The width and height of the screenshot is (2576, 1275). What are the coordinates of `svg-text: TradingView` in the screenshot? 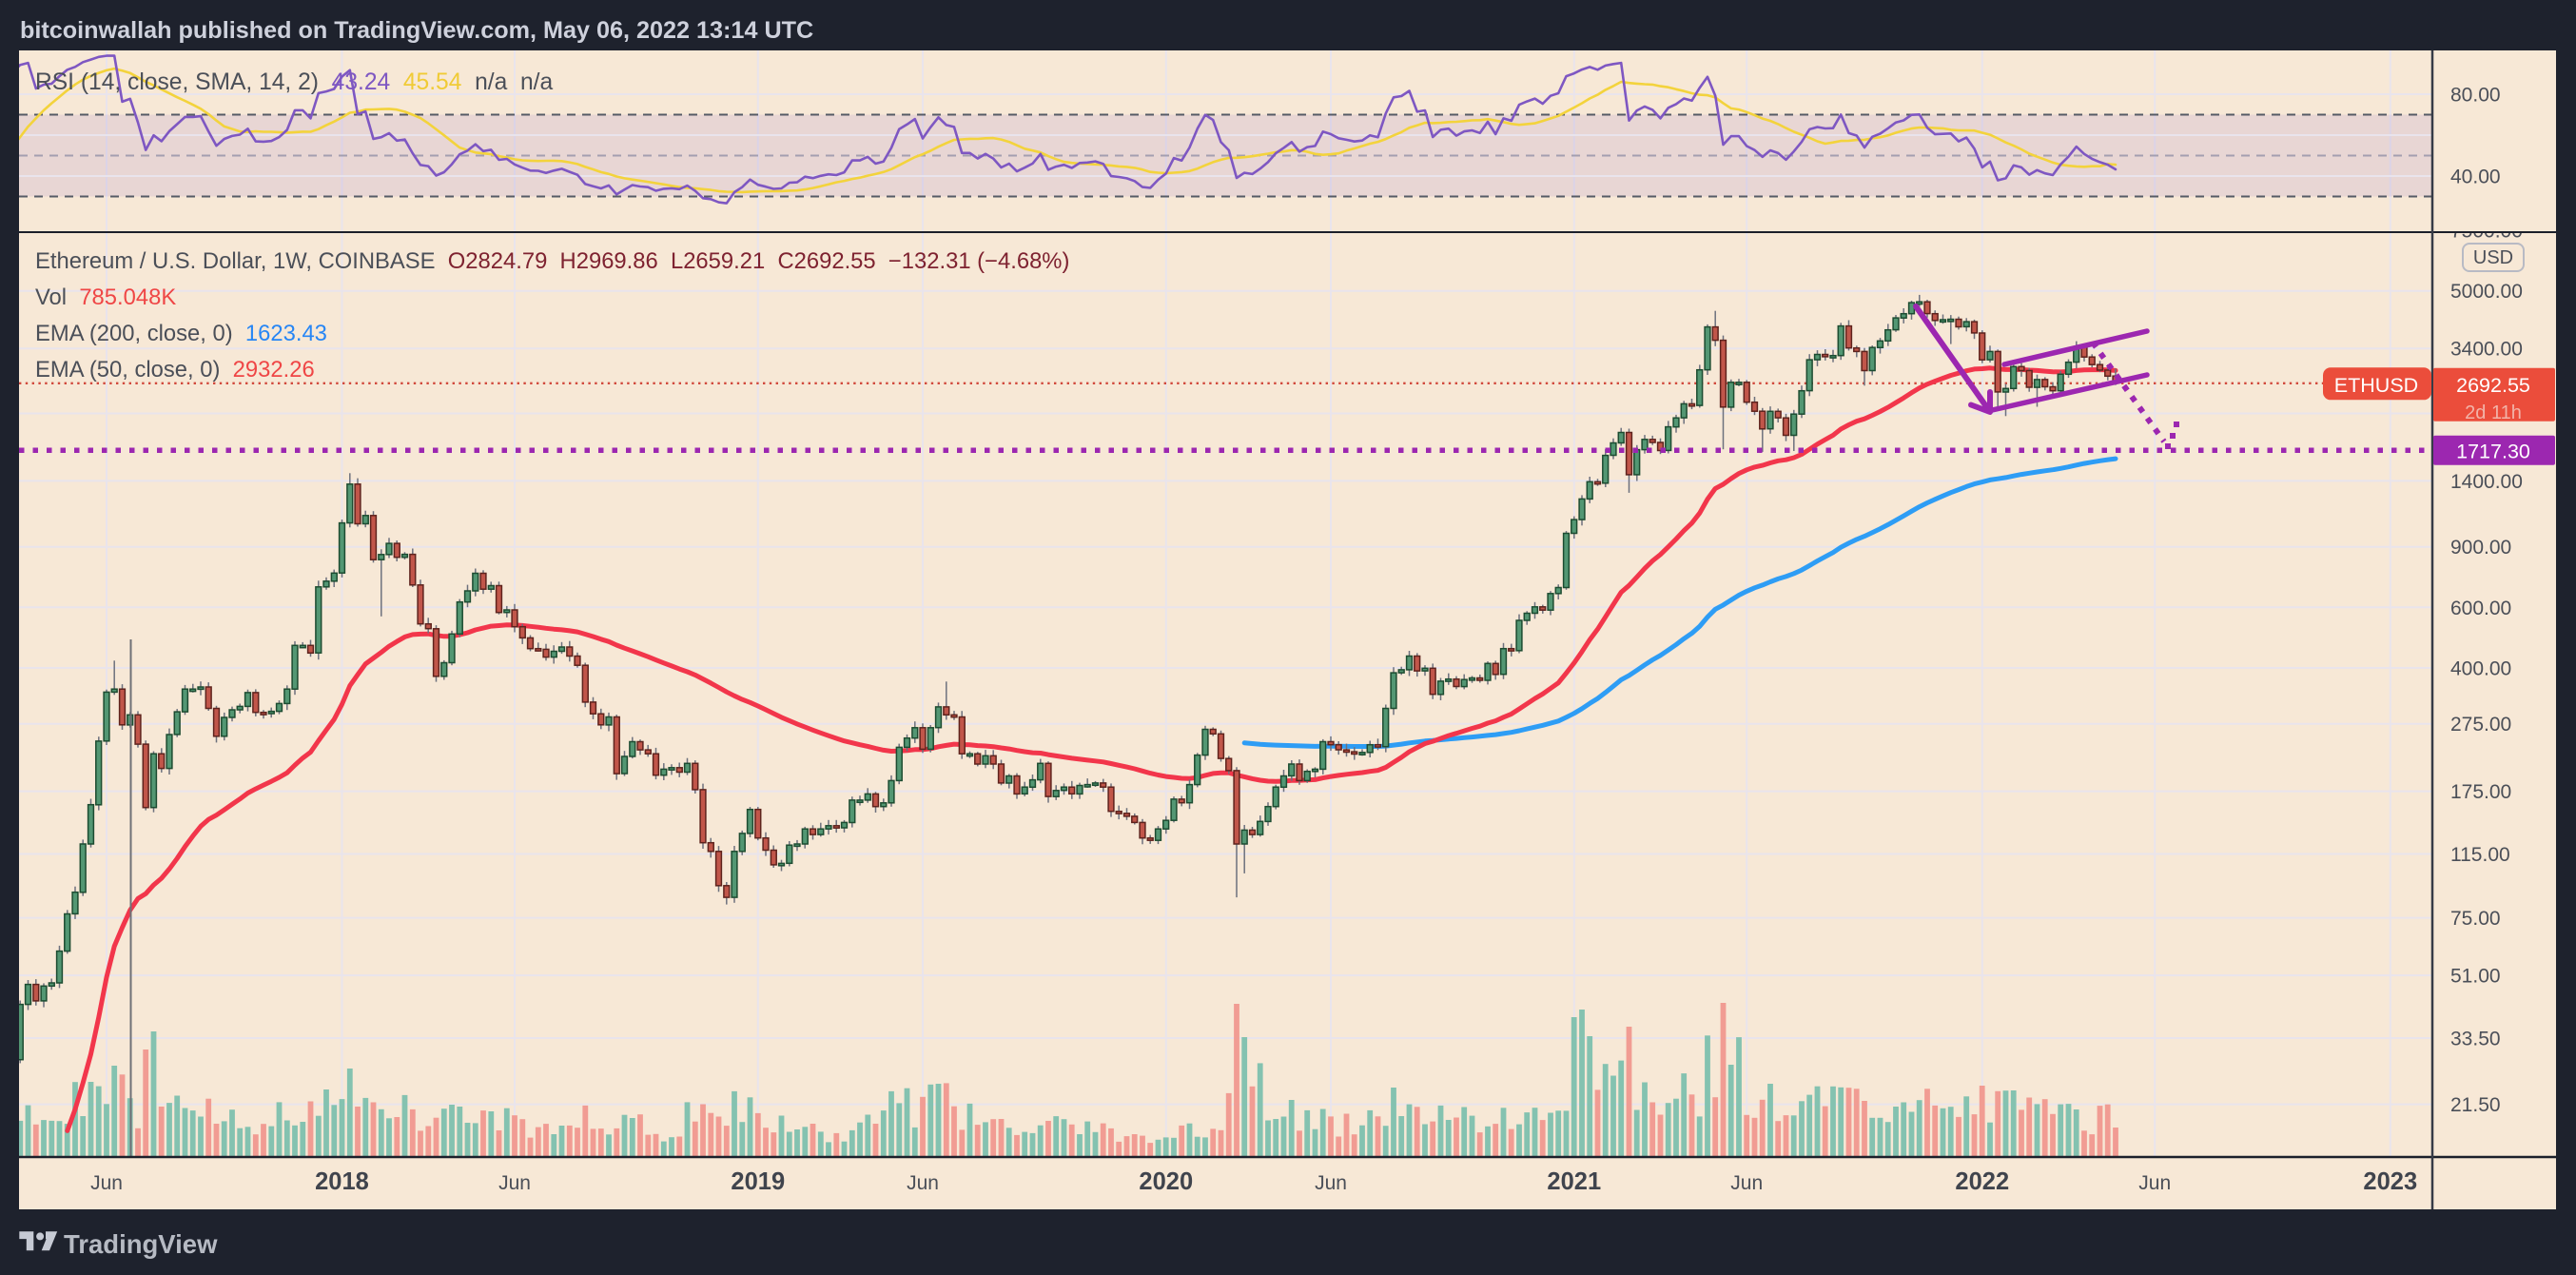 It's located at (141, 1244).